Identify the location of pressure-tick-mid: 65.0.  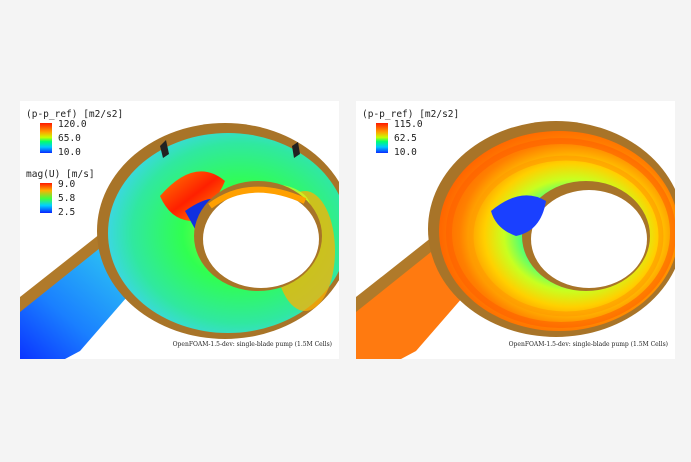
(69, 138).